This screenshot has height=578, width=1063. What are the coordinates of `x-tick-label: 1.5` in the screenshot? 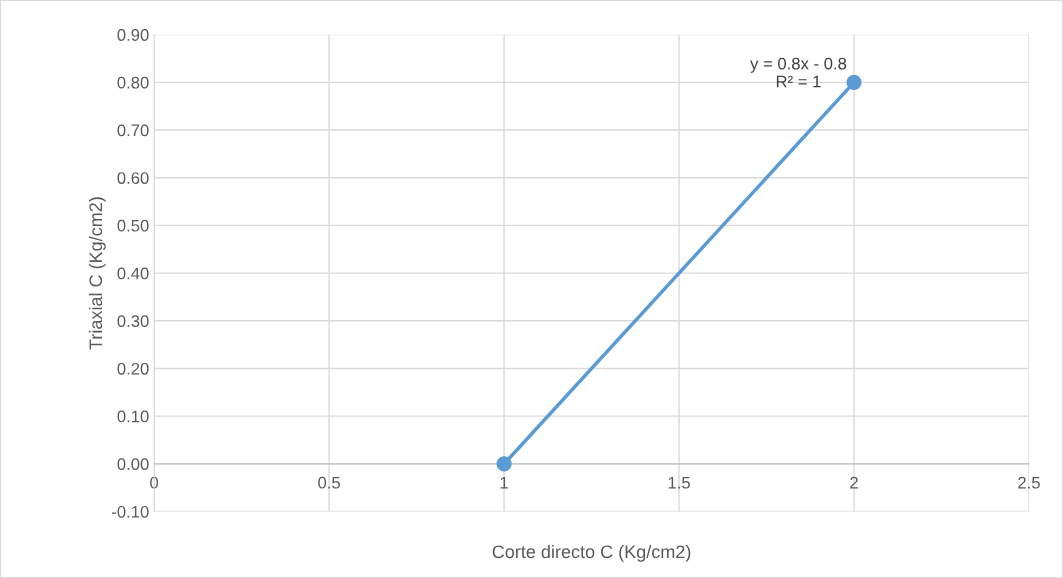 It's located at (679, 482).